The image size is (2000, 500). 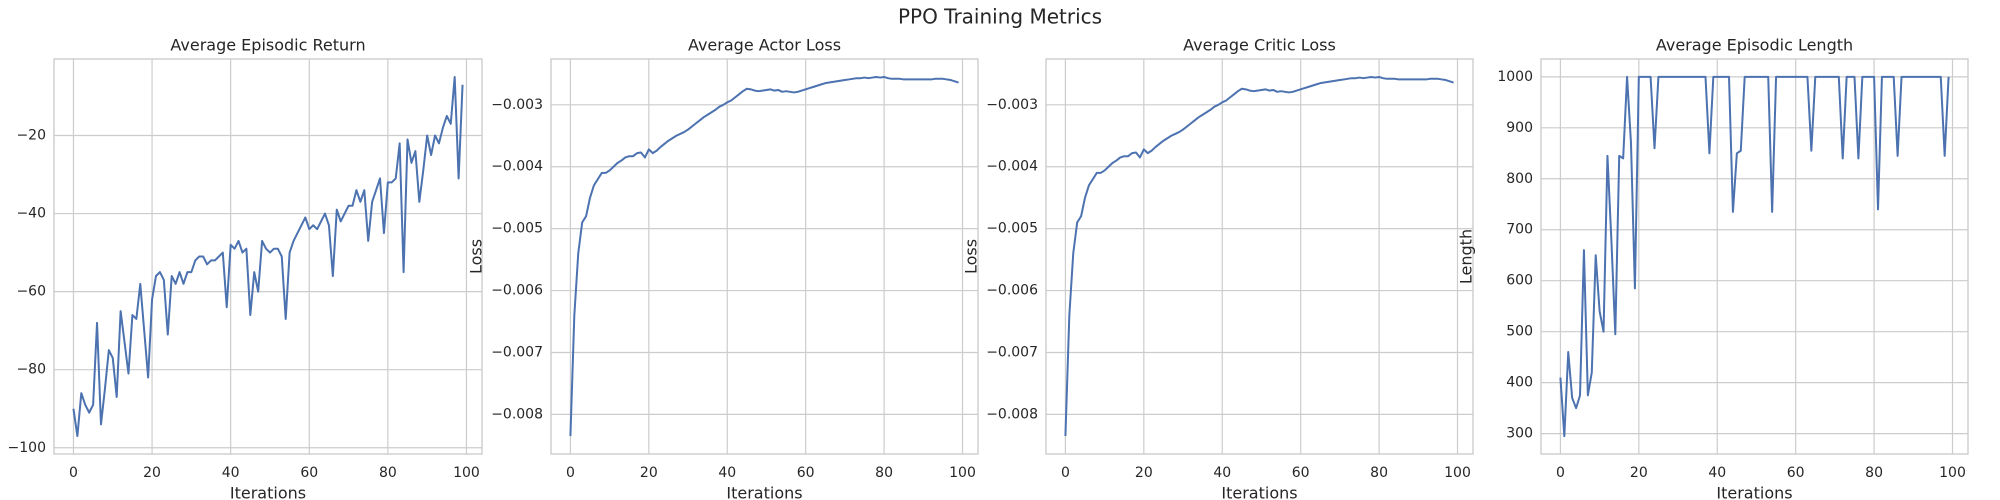 I want to click on y-tick-label: −60, so click(x=31, y=292).